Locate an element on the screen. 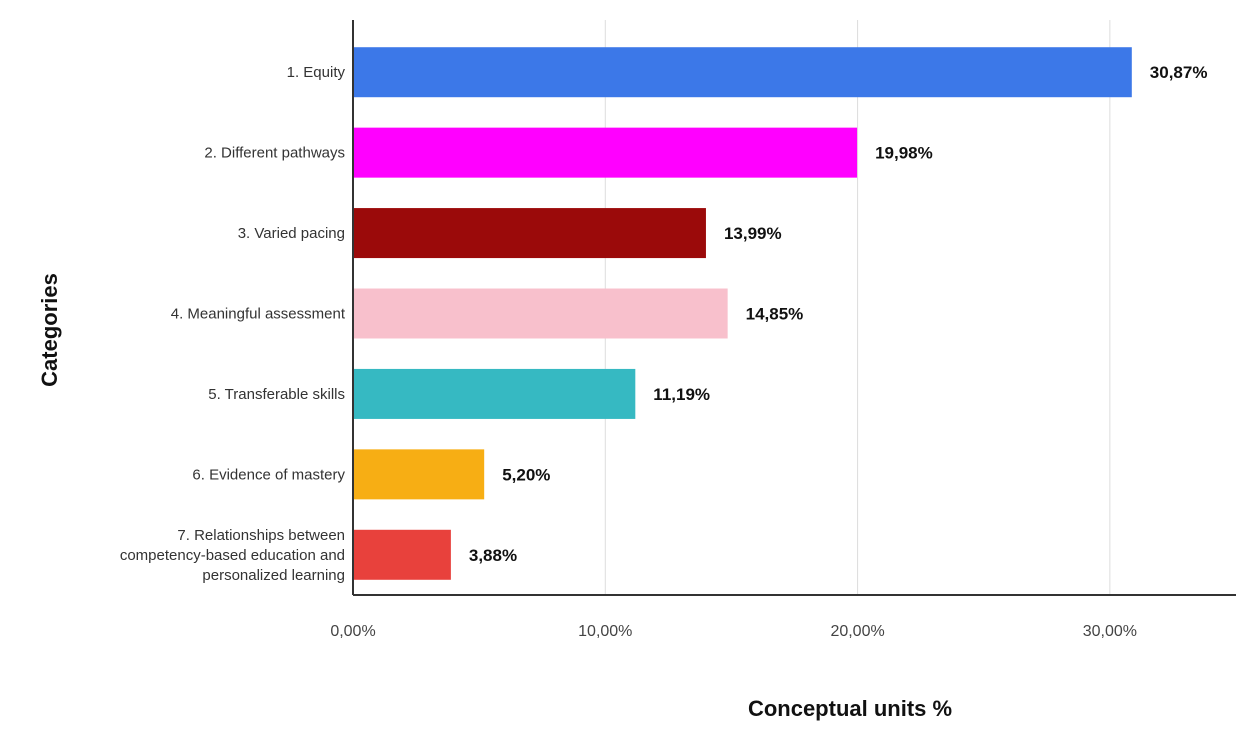 The height and width of the screenshot is (730, 1236). category-label: 7. Relationships between is located at coordinates (261, 535).